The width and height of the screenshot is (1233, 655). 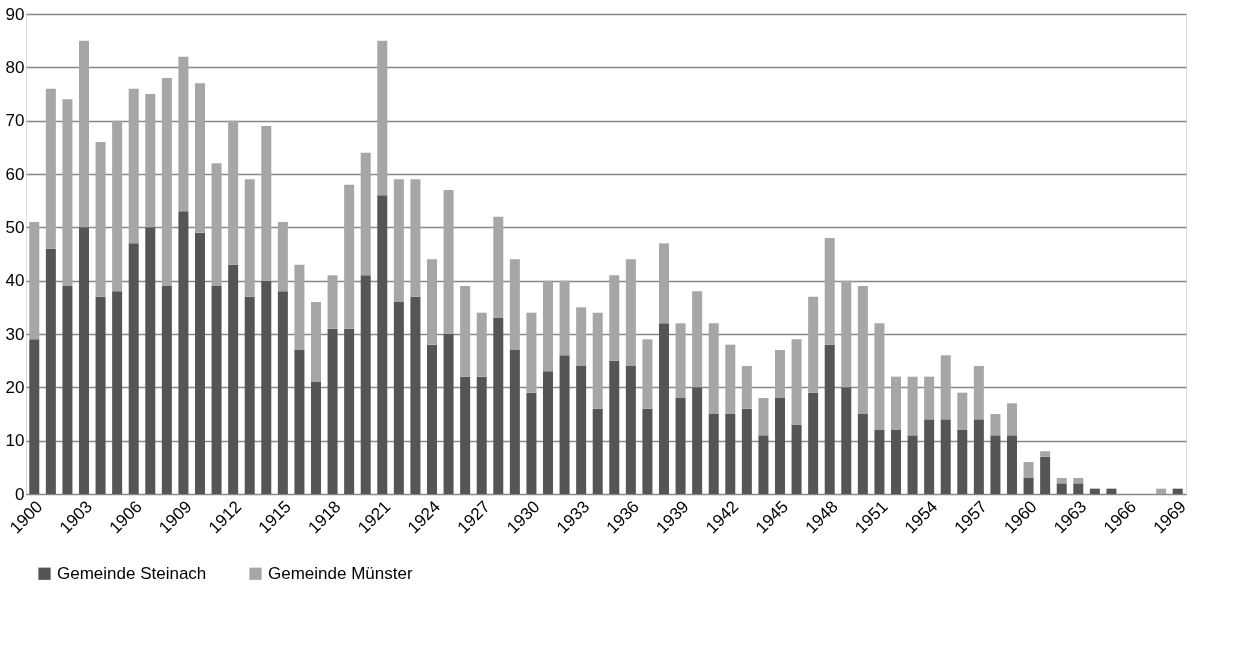 What do you see at coordinates (15, 121) in the screenshot?
I see `y-tick-label: 70` at bounding box center [15, 121].